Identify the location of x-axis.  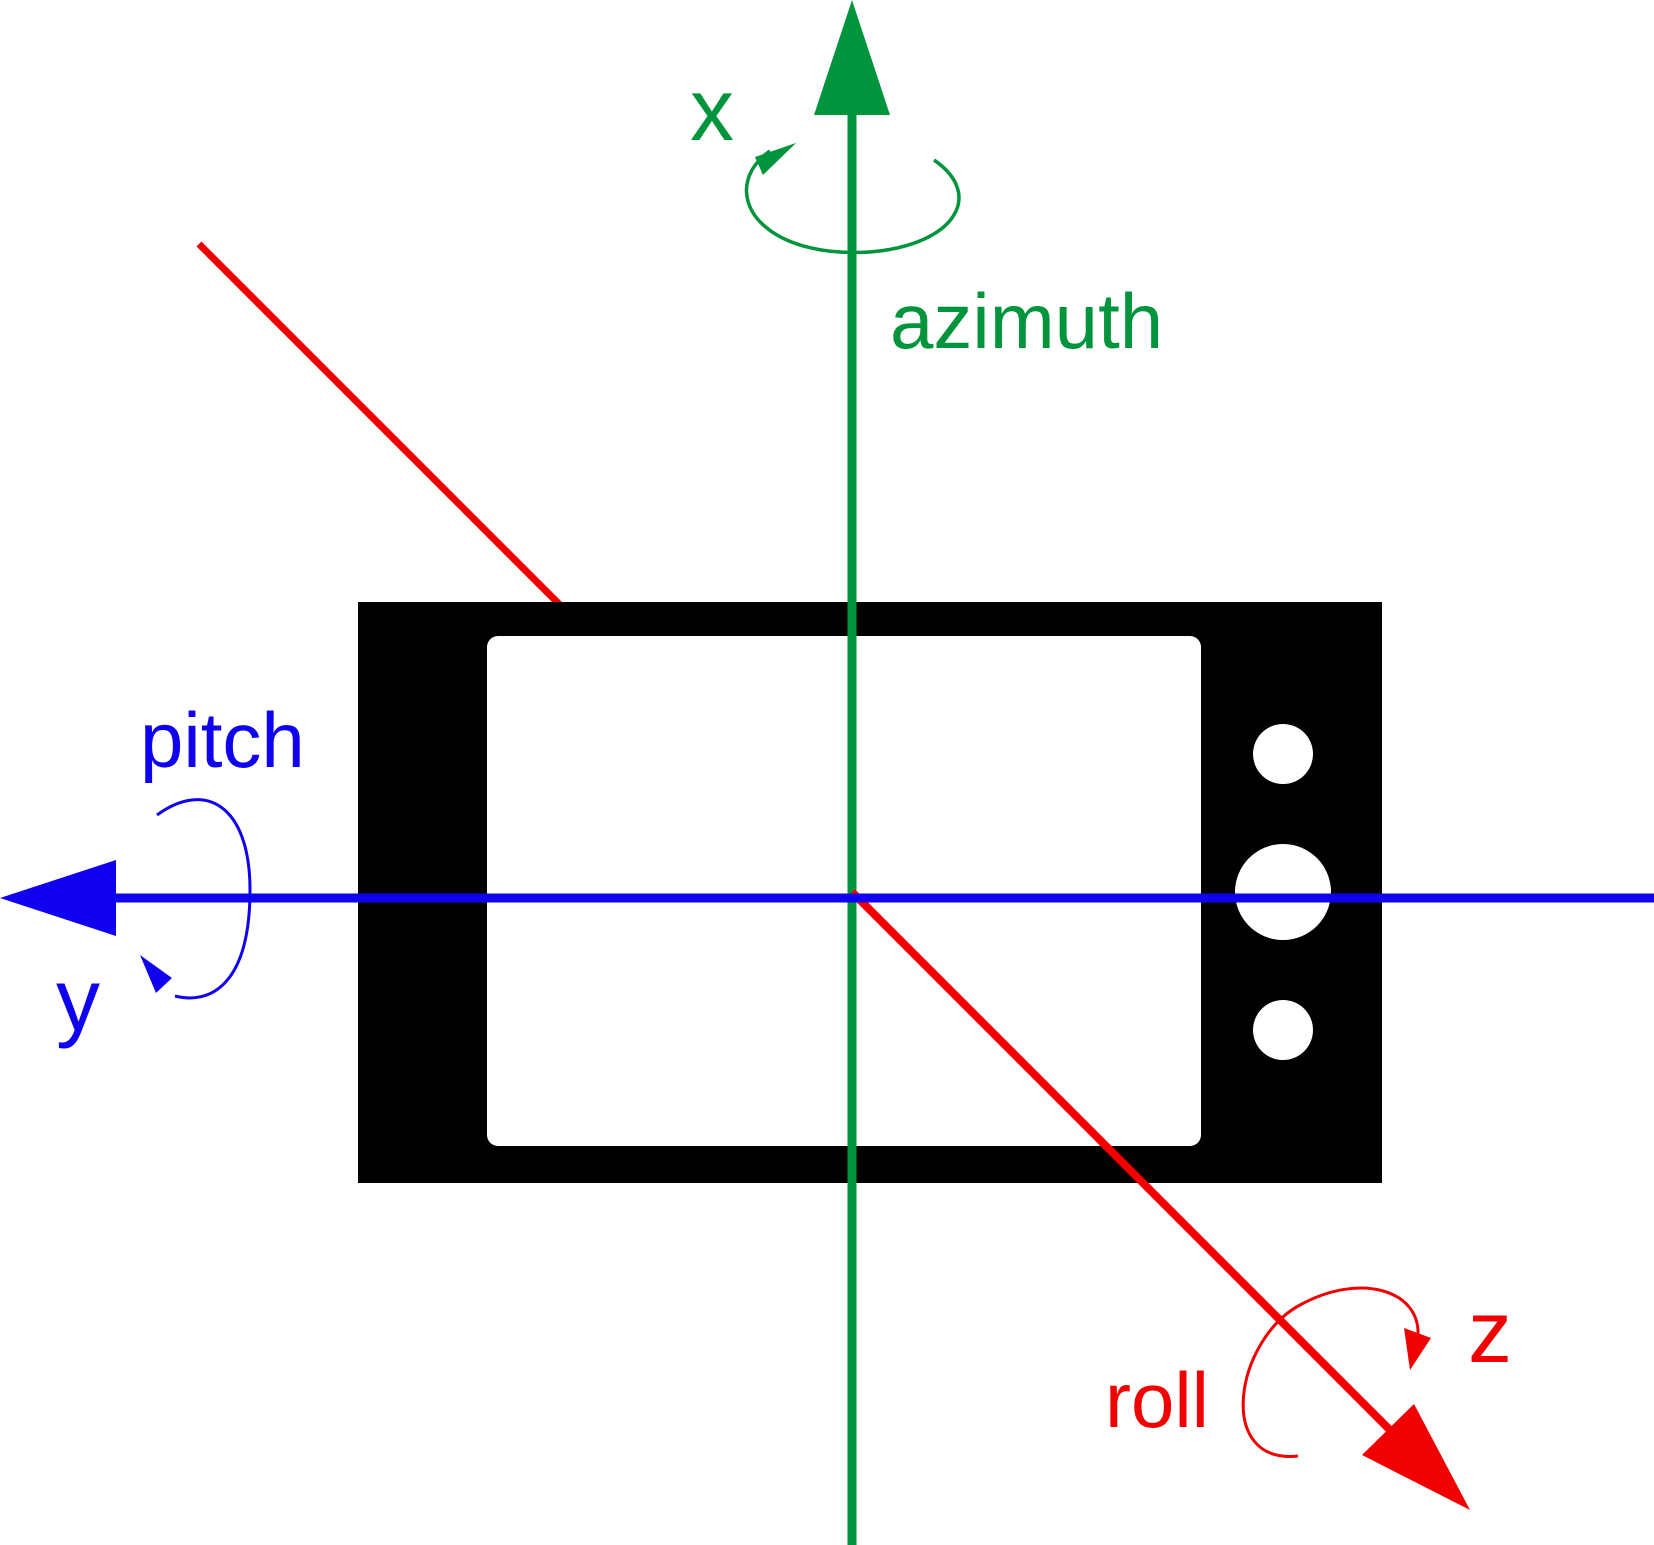
(852, 772).